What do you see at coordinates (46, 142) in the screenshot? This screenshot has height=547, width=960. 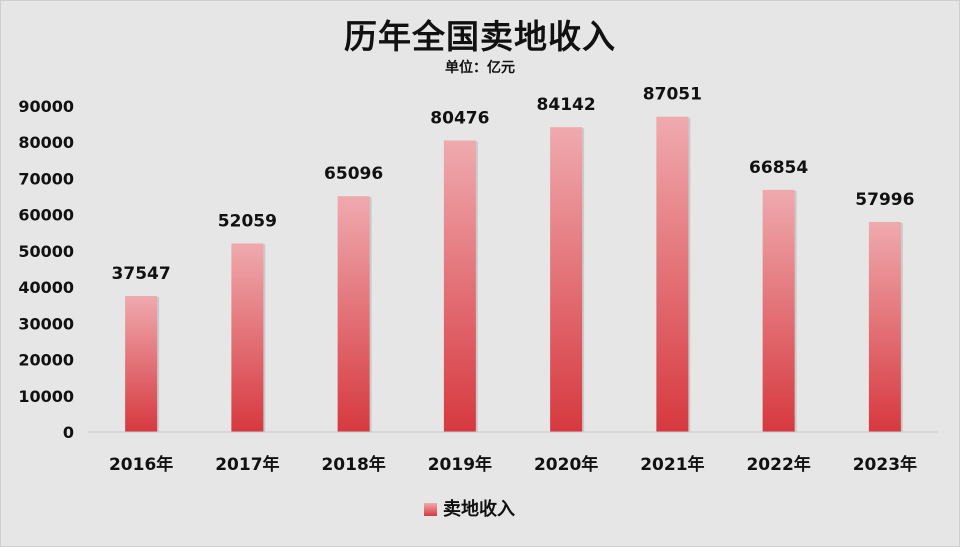 I see `y-tick-label: 80000` at bounding box center [46, 142].